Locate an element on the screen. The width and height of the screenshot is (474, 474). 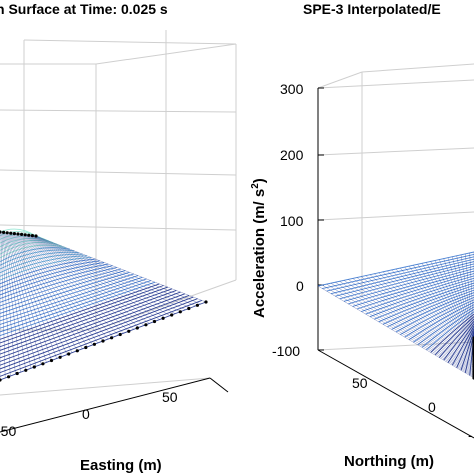
right-y-axis-label-main: Acceleration (m/ s is located at coordinates (259, 253).